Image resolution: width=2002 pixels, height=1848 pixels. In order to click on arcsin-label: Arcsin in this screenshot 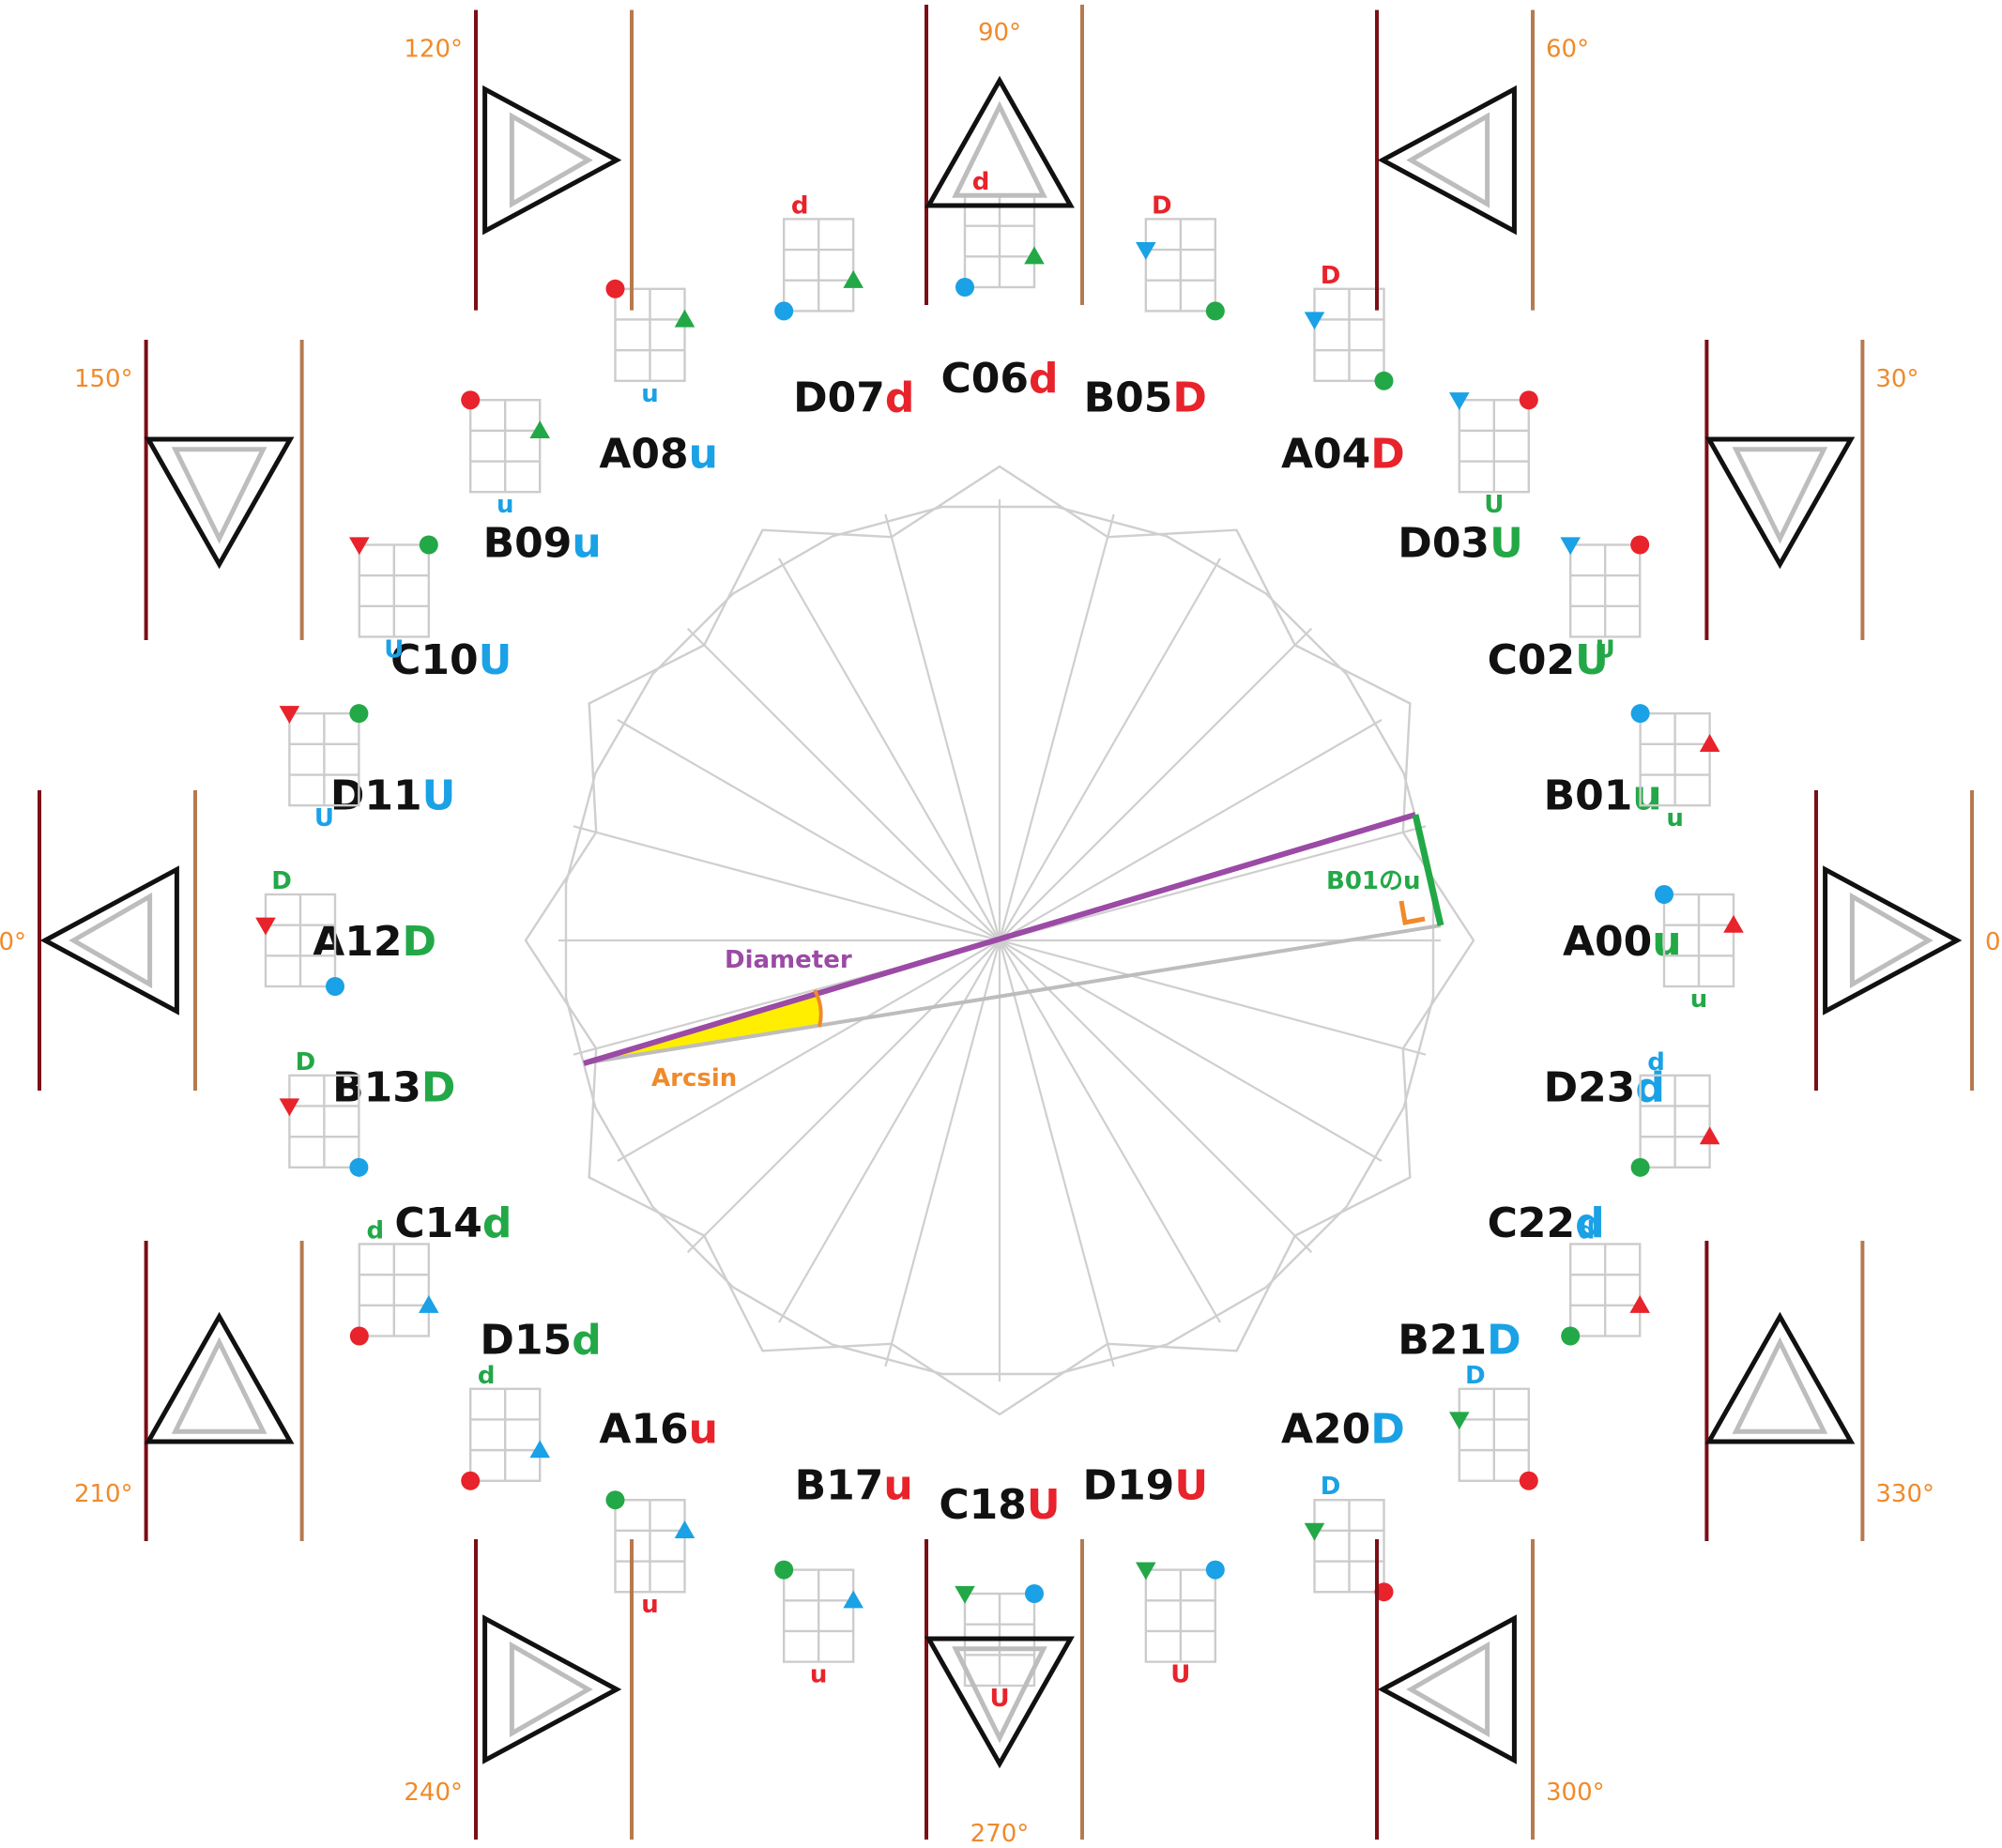, I will do `click(694, 1078)`.